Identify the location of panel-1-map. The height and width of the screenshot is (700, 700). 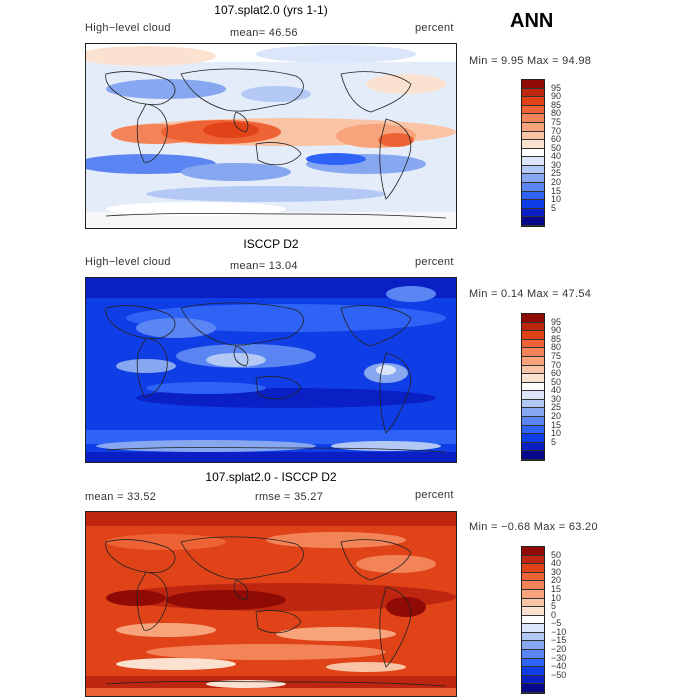
(271, 136).